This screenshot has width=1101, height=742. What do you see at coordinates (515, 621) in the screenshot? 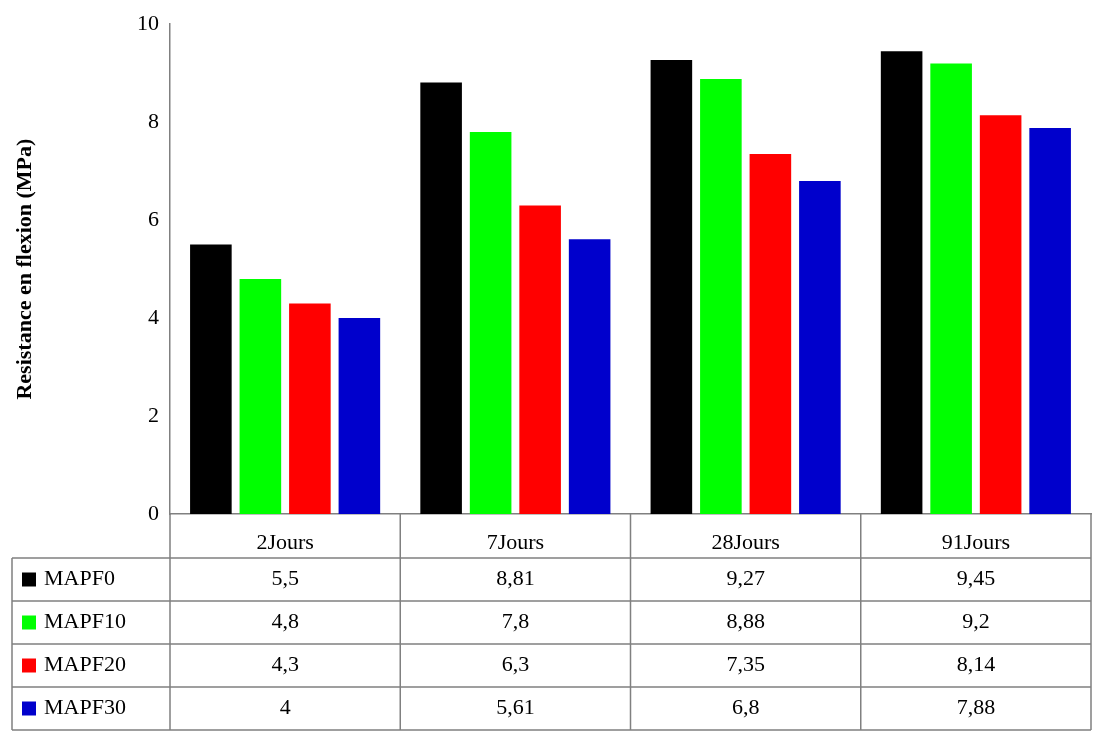
I see `data-label: 7,8` at bounding box center [515, 621].